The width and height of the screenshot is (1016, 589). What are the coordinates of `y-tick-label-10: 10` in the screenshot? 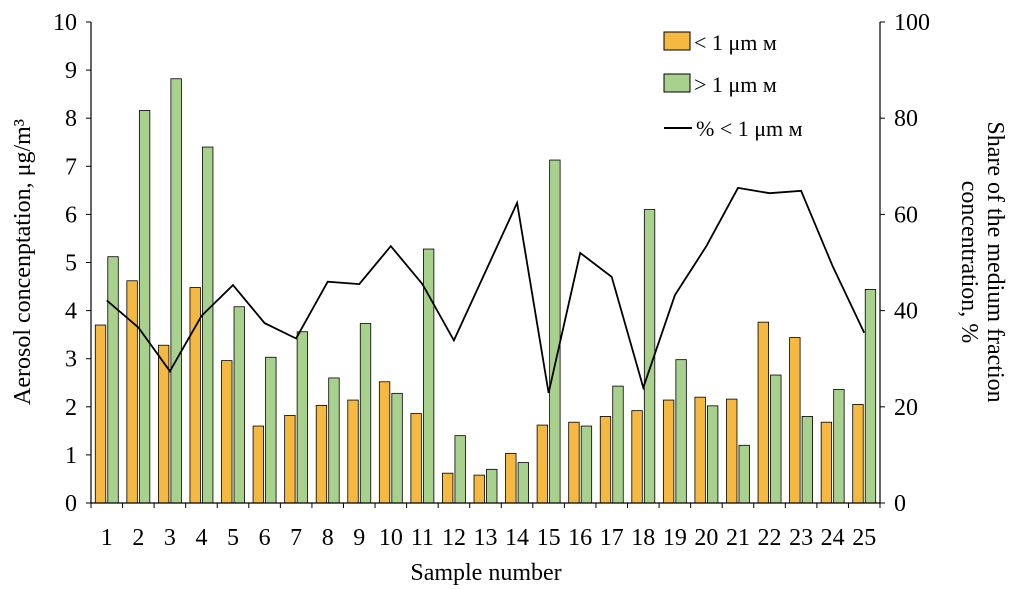 It's located at (65, 23).